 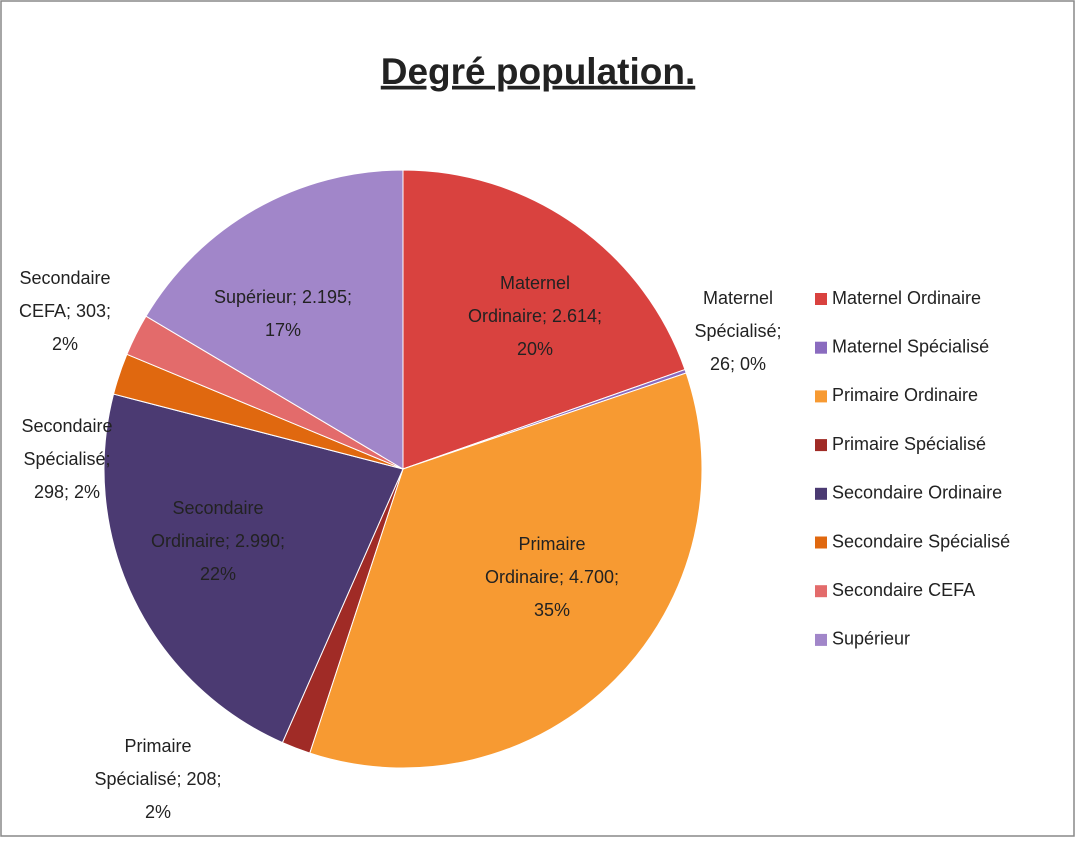 I want to click on data-label: Spécialisé; 208;, so click(x=157, y=779).